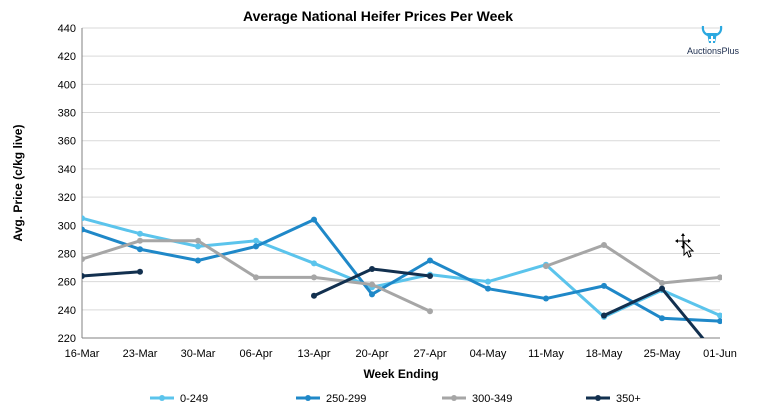  I want to click on x-tick-label: 16-Mar, so click(82, 354).